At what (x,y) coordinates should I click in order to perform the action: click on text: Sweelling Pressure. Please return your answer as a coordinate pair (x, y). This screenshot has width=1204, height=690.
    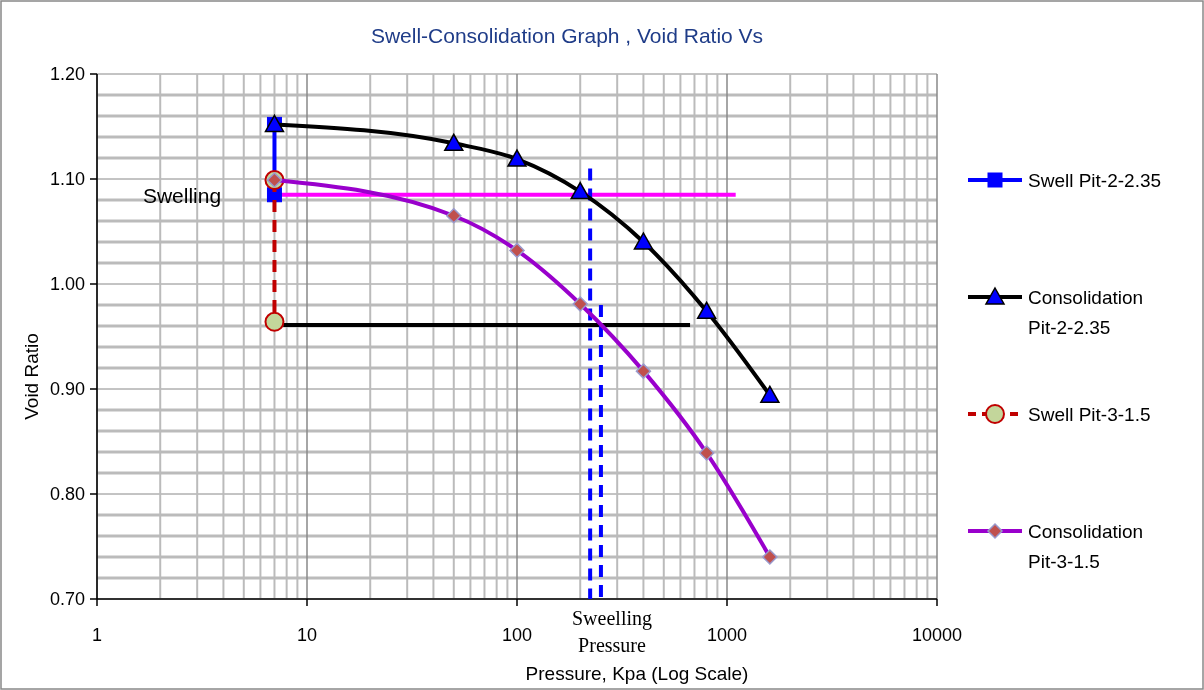
    Looking at the image, I should click on (612, 631).